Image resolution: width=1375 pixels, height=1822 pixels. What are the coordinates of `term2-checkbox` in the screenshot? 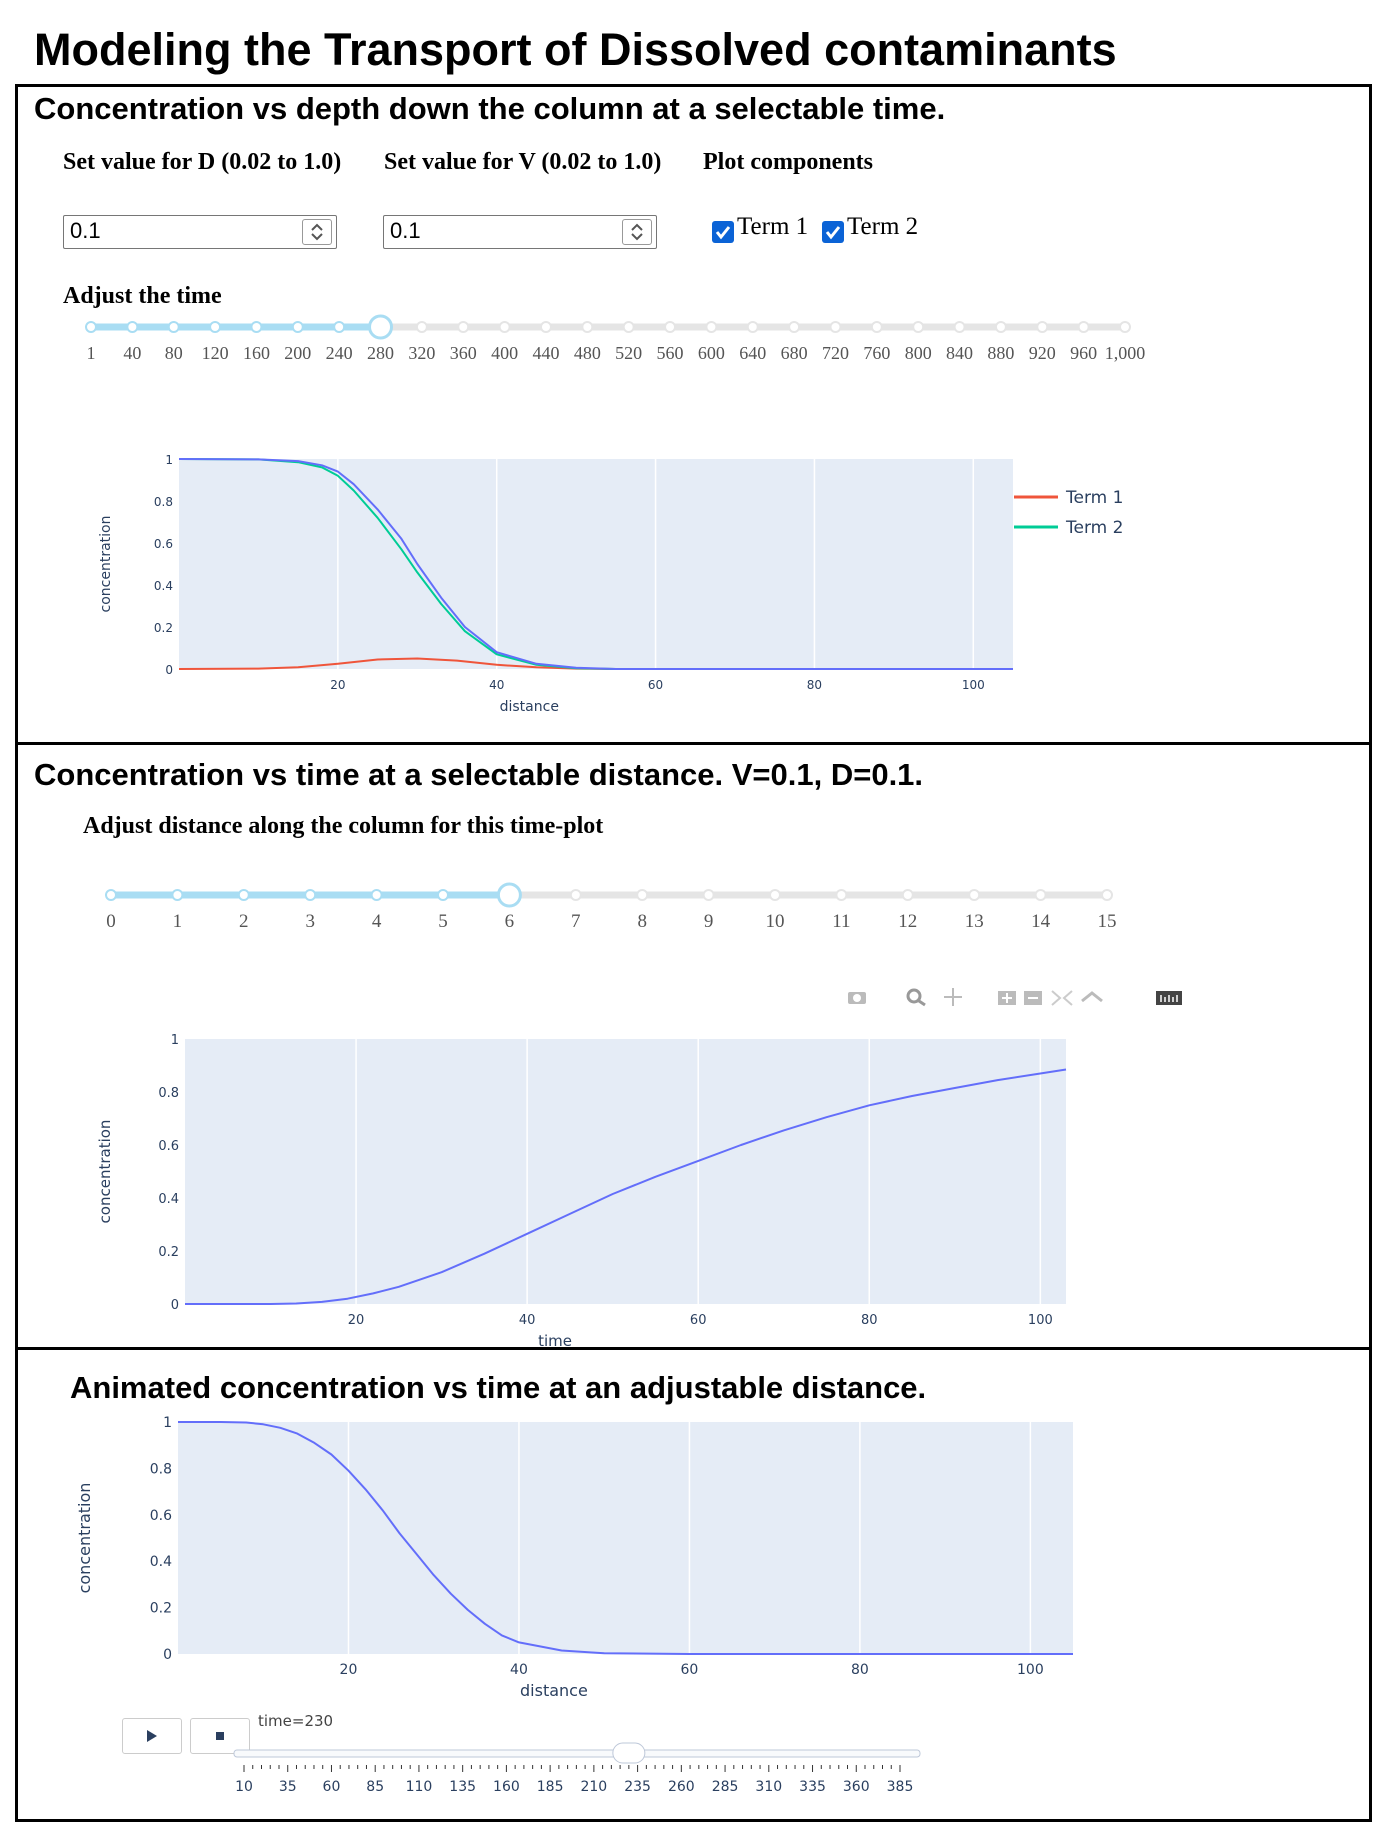 It's located at (833, 232).